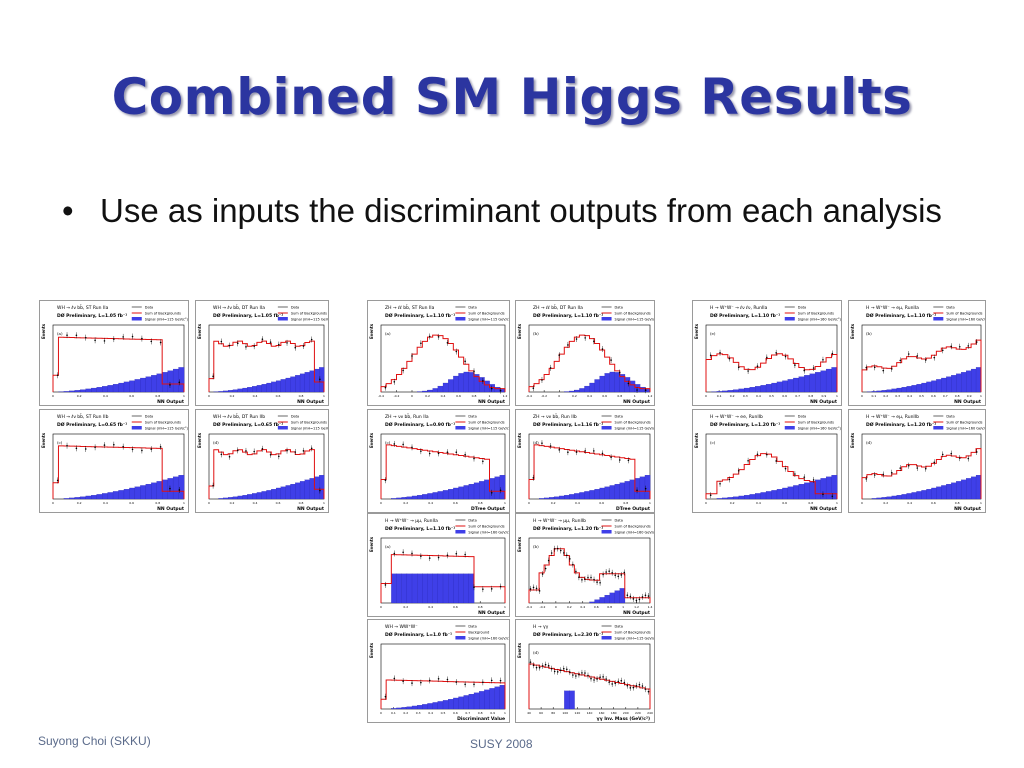  What do you see at coordinates (131, 396) in the screenshot?
I see `x-tick-label: 0.6` at bounding box center [131, 396].